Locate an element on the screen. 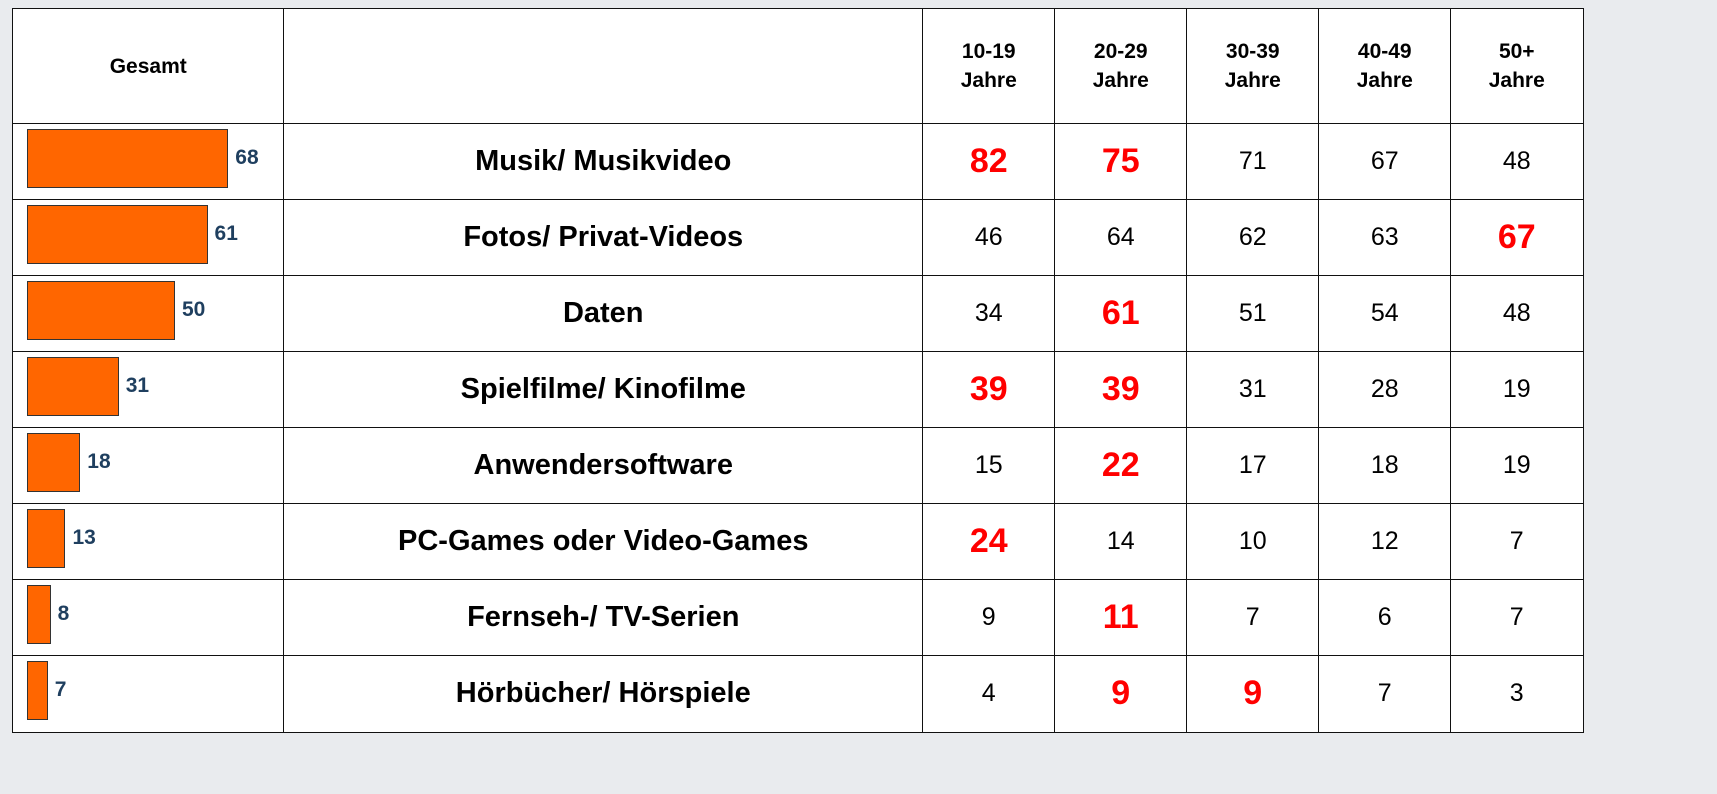 Image resolution: width=1717 pixels, height=794 pixels. value-cell: 46 is located at coordinates (989, 238).